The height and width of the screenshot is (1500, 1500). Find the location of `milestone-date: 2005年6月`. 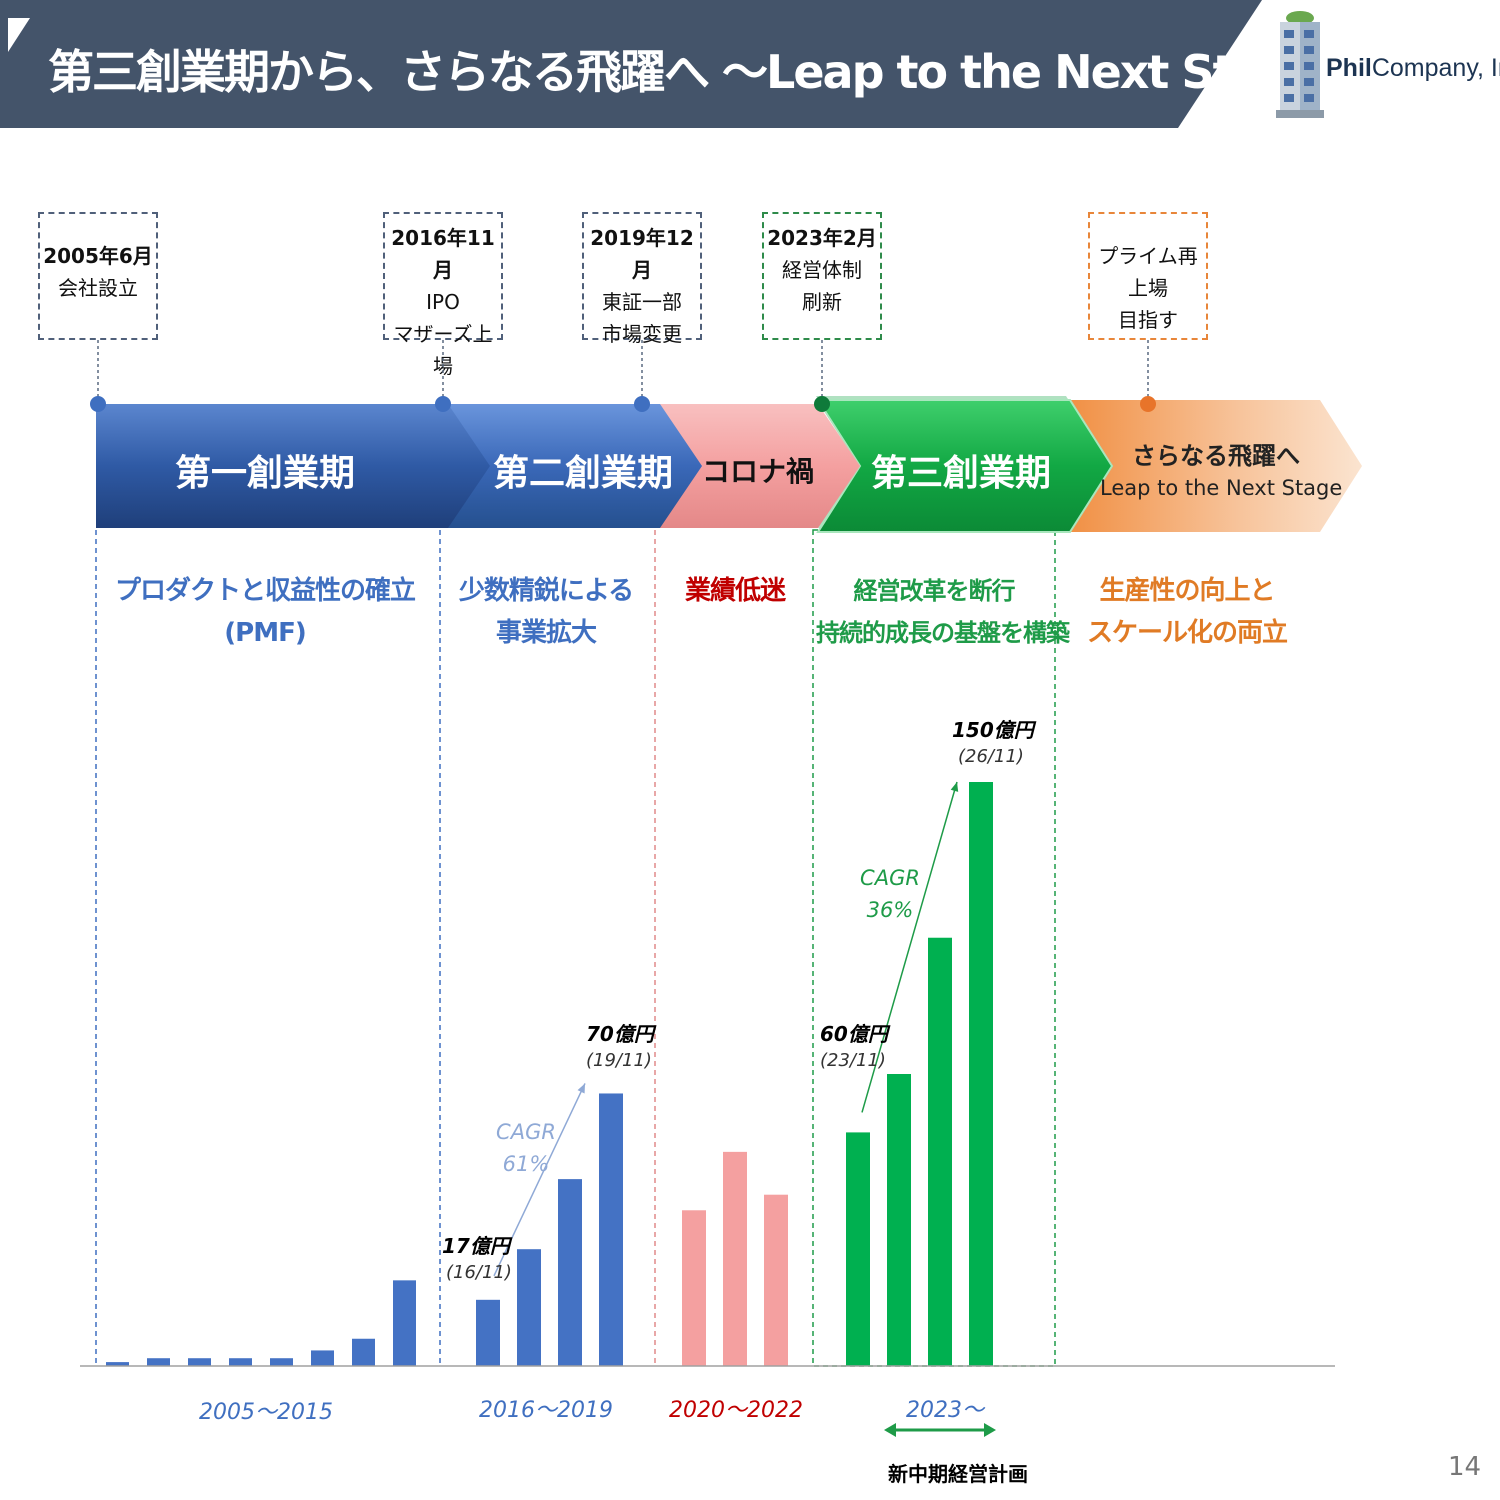

milestone-date: 2005年6月 is located at coordinates (98, 256).